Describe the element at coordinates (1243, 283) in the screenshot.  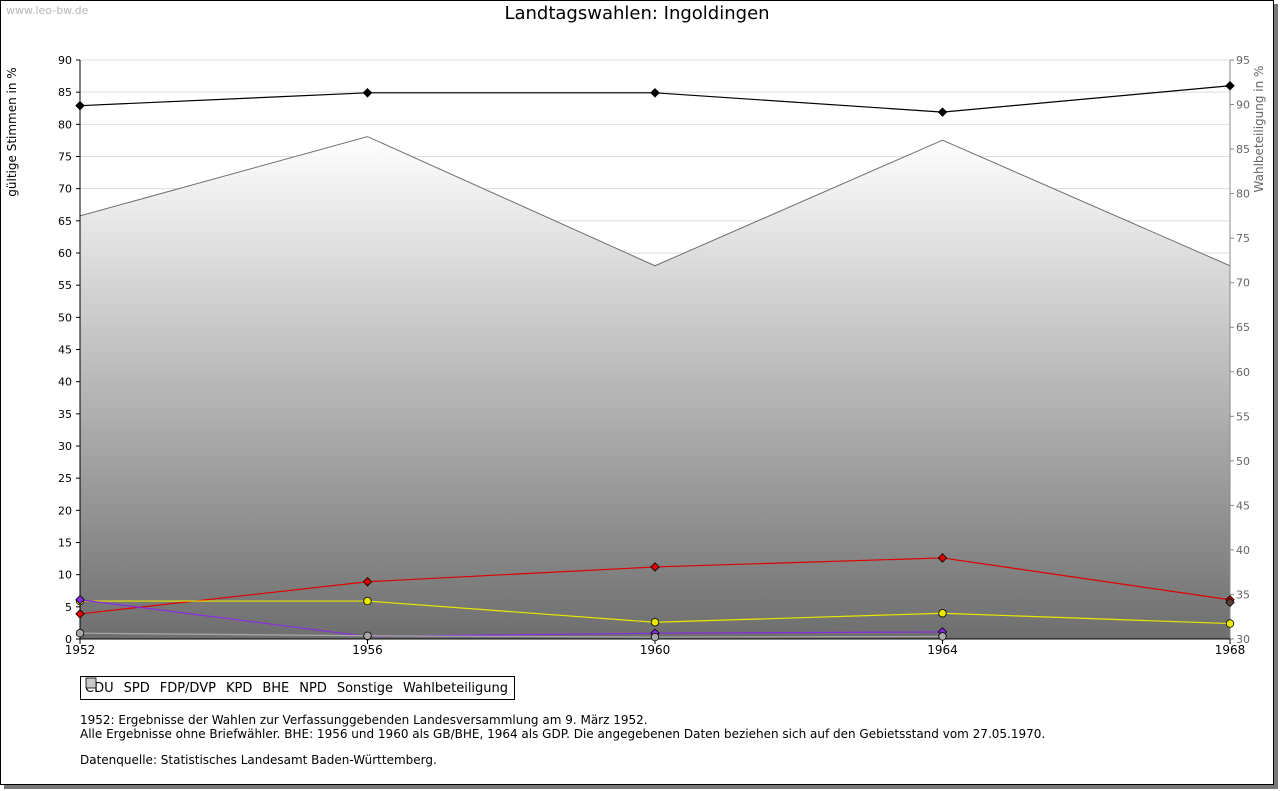
I see `y2-tick-label: 70` at that location.